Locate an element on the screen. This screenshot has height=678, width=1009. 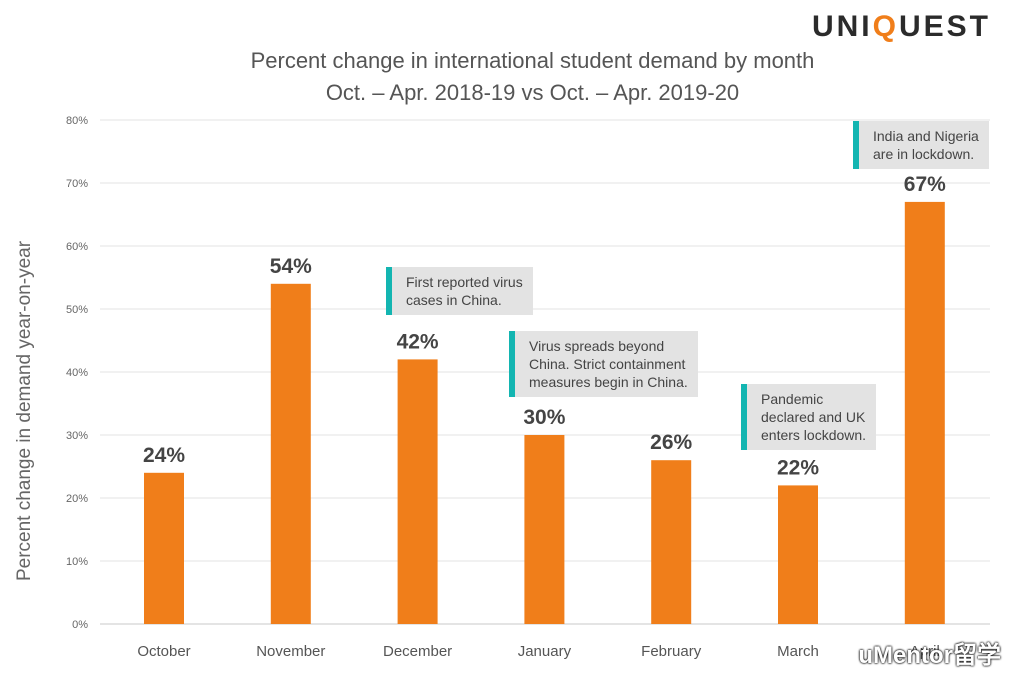
annotation-line: are in lockdown. is located at coordinates (924, 154).